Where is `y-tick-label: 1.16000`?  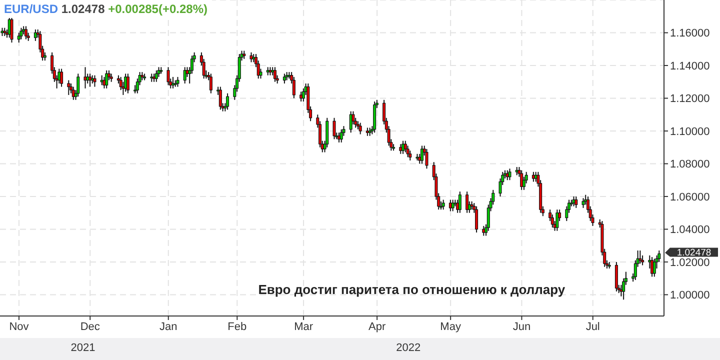 y-tick-label: 1.16000 is located at coordinates (690, 34).